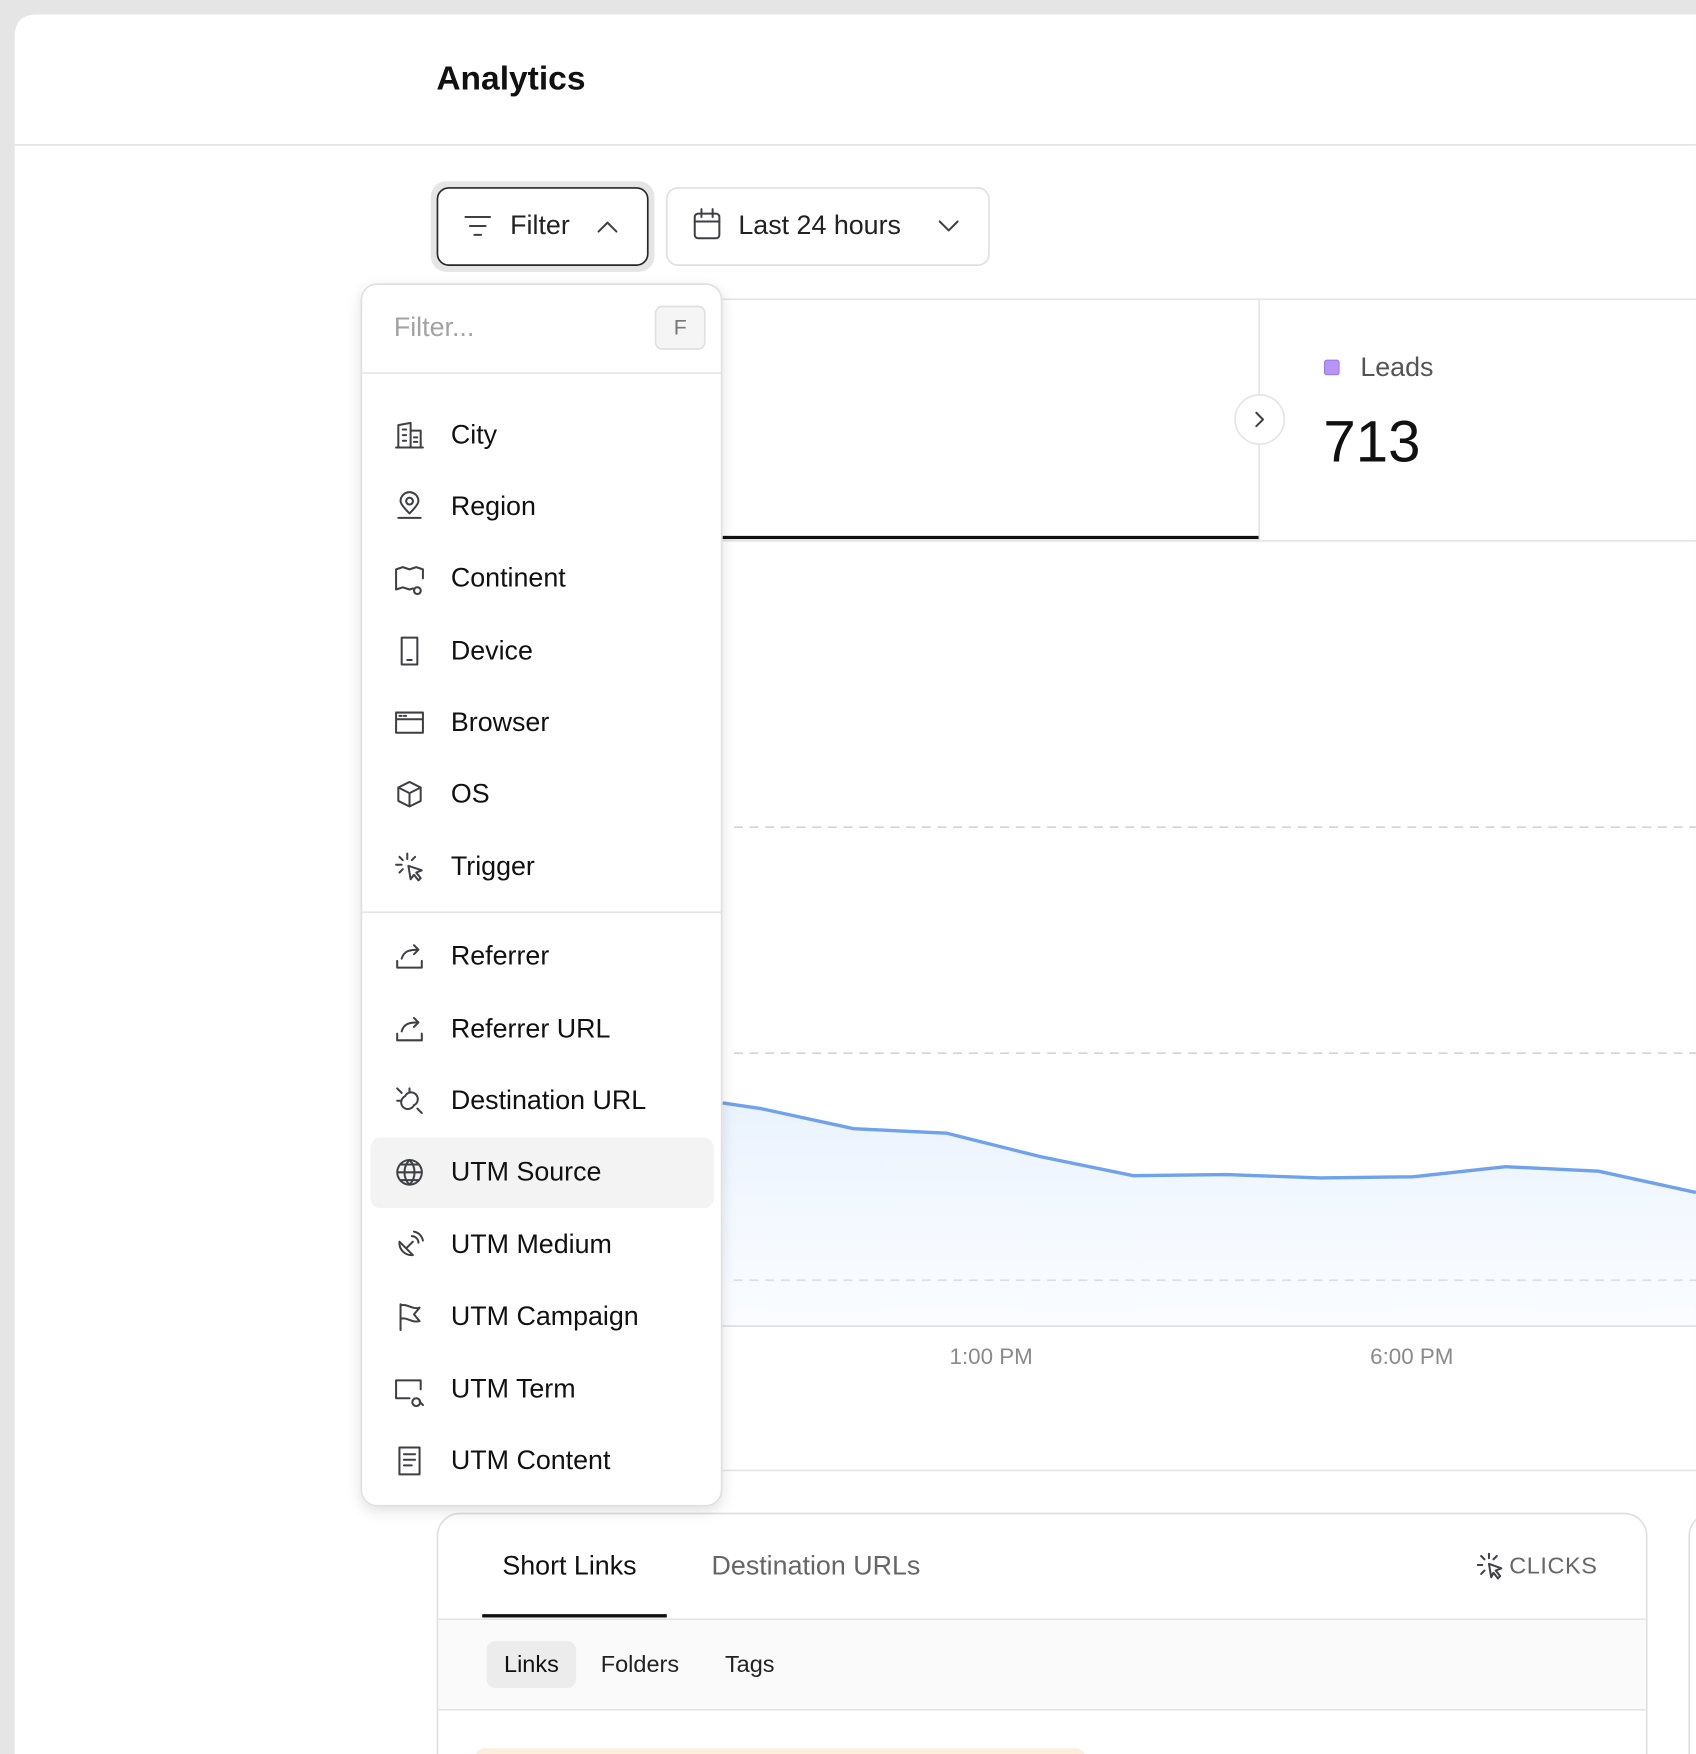 This screenshot has height=1754, width=1696. I want to click on tab: Destination URLs, so click(816, 1565).